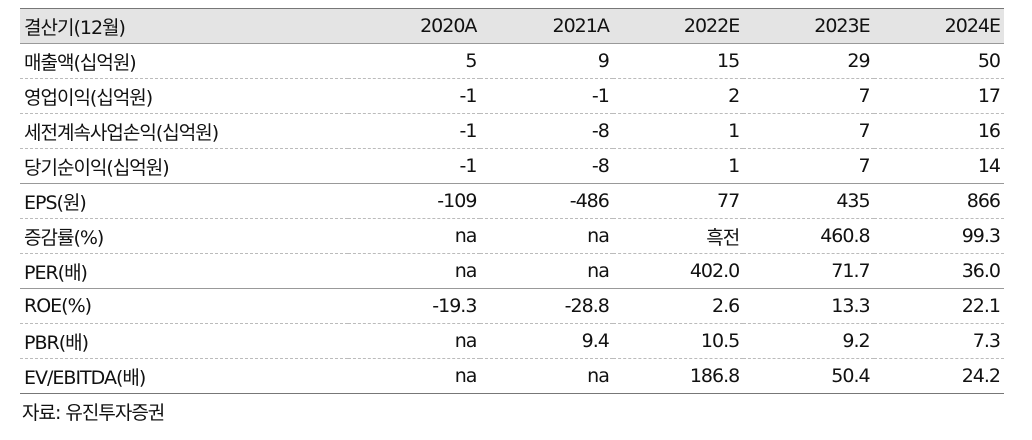 The width and height of the screenshot is (1032, 440). What do you see at coordinates (678, 26) in the screenshot?
I see `header-cell: 2022E` at bounding box center [678, 26].